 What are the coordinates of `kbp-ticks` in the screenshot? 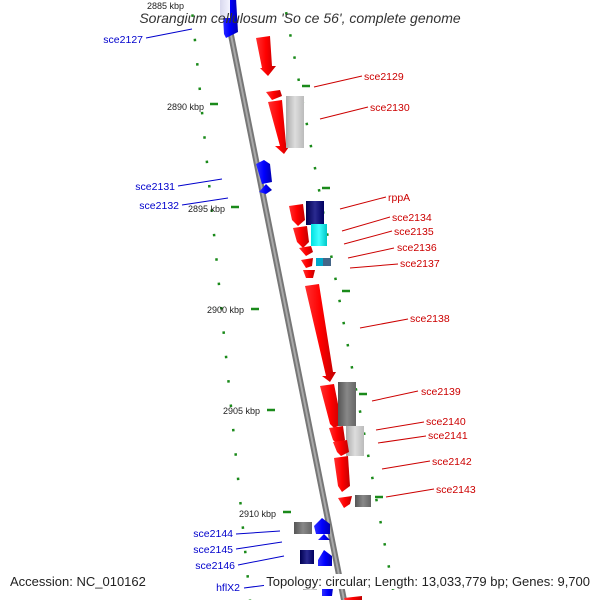 It's located at (250, 308).